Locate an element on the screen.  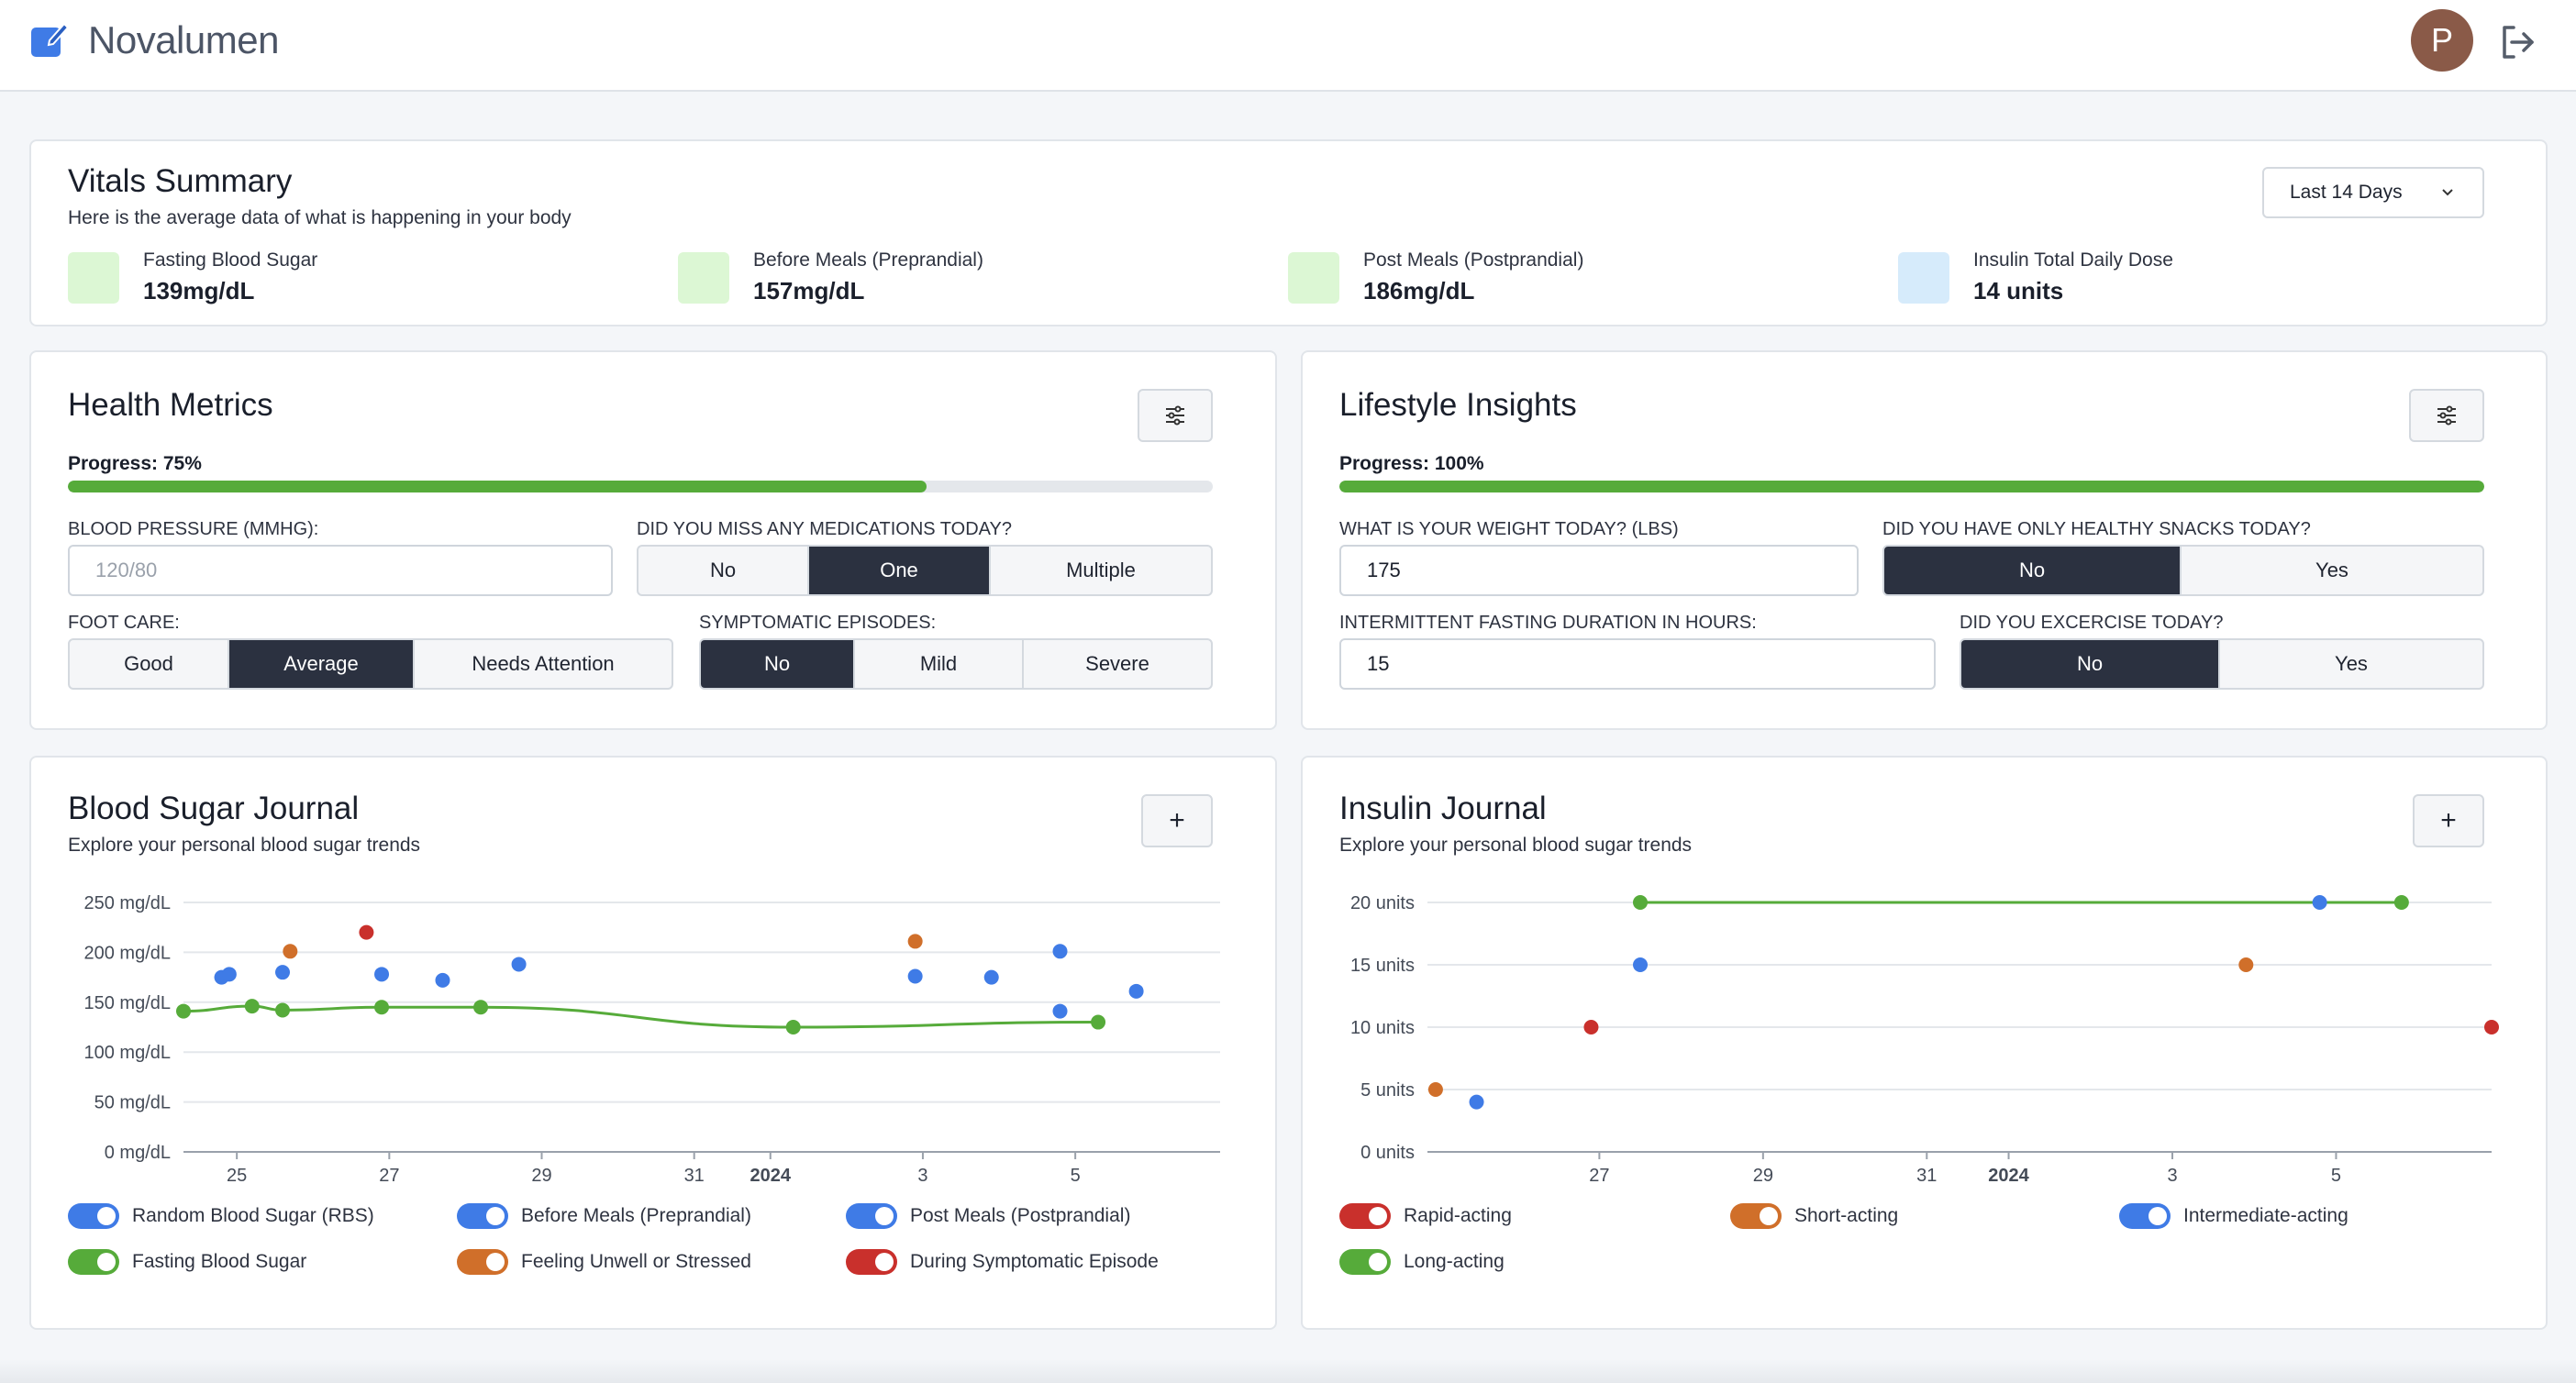
y-tick-label: 250 mg/dL is located at coordinates (127, 903).